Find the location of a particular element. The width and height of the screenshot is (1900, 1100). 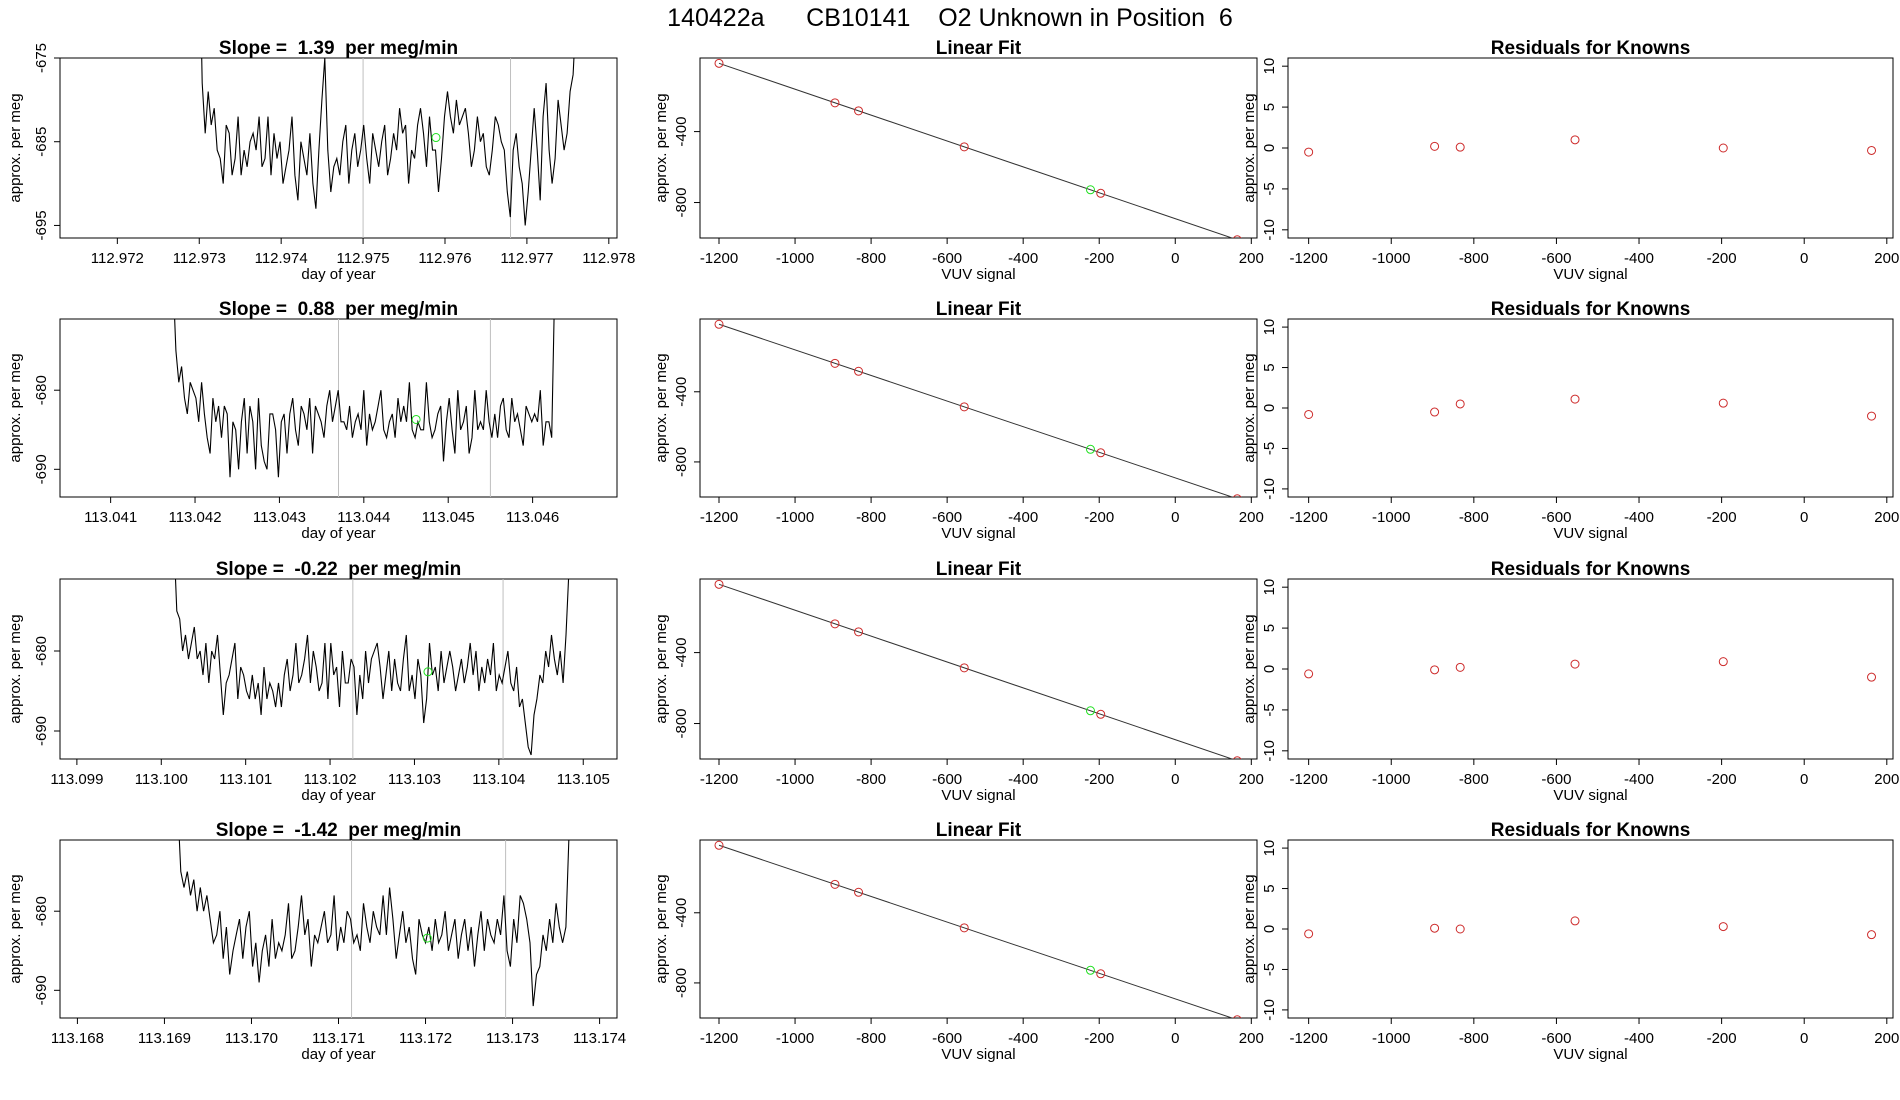

x-tick-label: 113.101 is located at coordinates (245, 779).